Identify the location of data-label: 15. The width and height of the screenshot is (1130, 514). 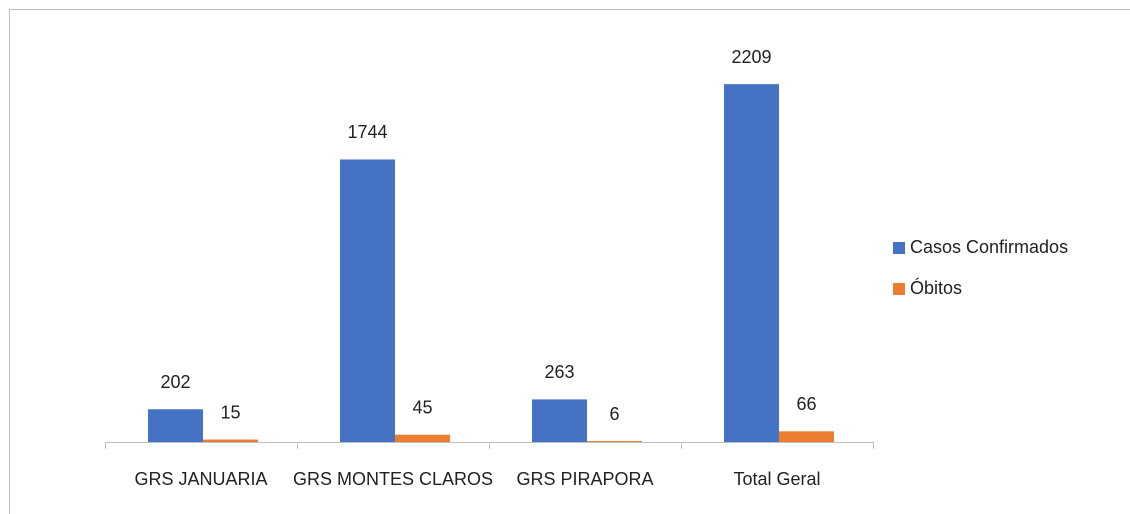
(230, 412).